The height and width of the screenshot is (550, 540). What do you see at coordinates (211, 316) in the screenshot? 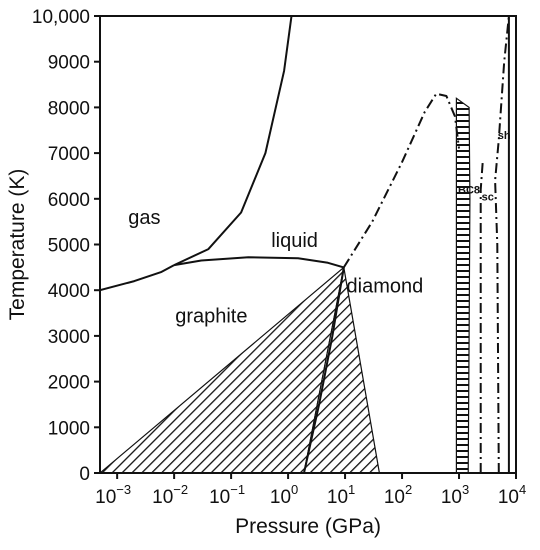
I see `region-label-graphite: graphite` at bounding box center [211, 316].